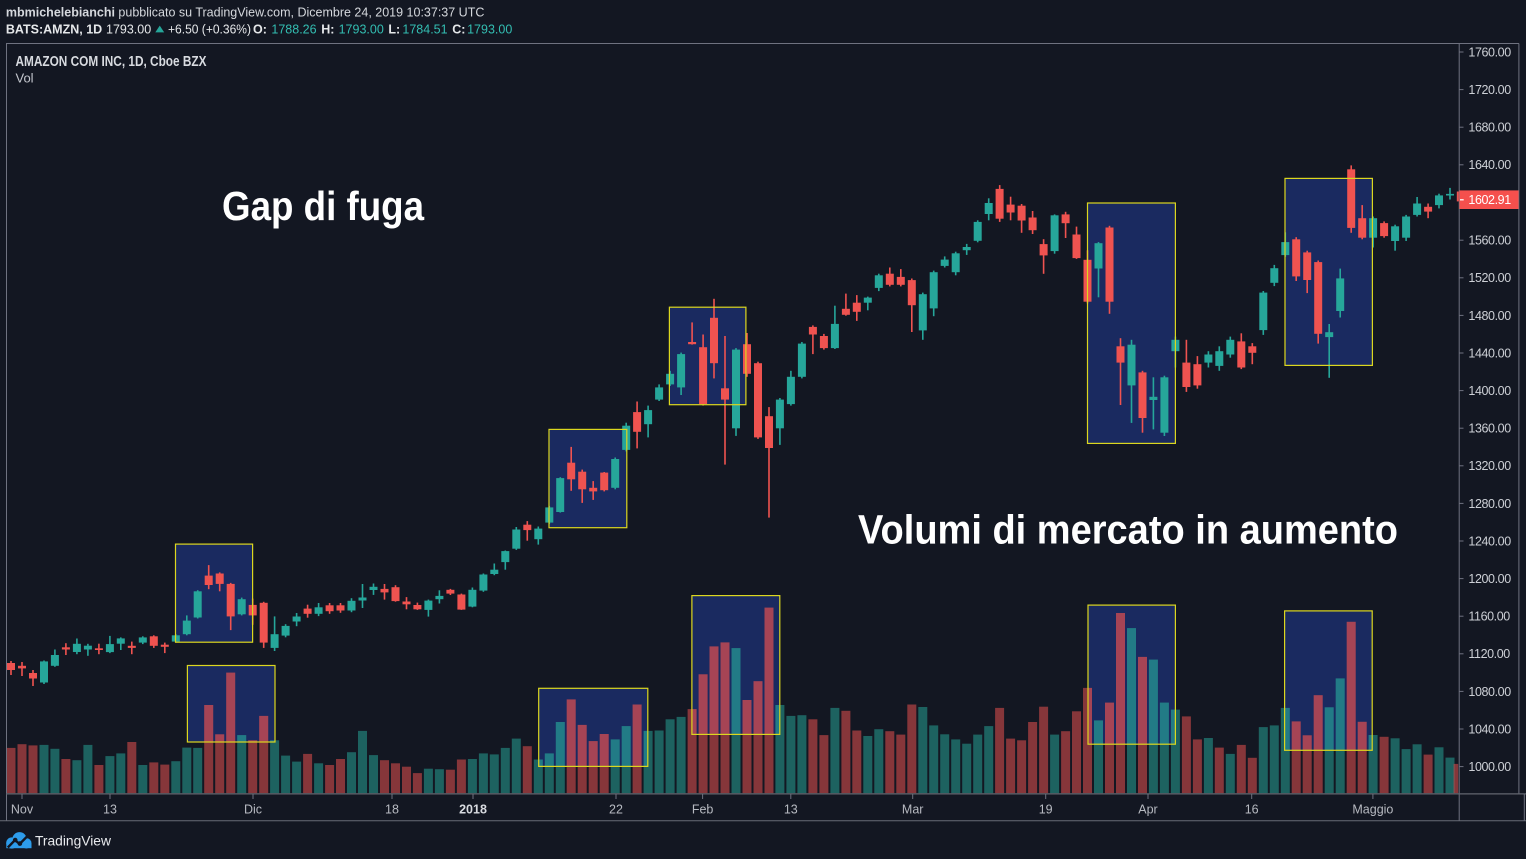 The height and width of the screenshot is (859, 1526). I want to click on svg-text: Volumi di mercato in aumento, so click(1128, 530).